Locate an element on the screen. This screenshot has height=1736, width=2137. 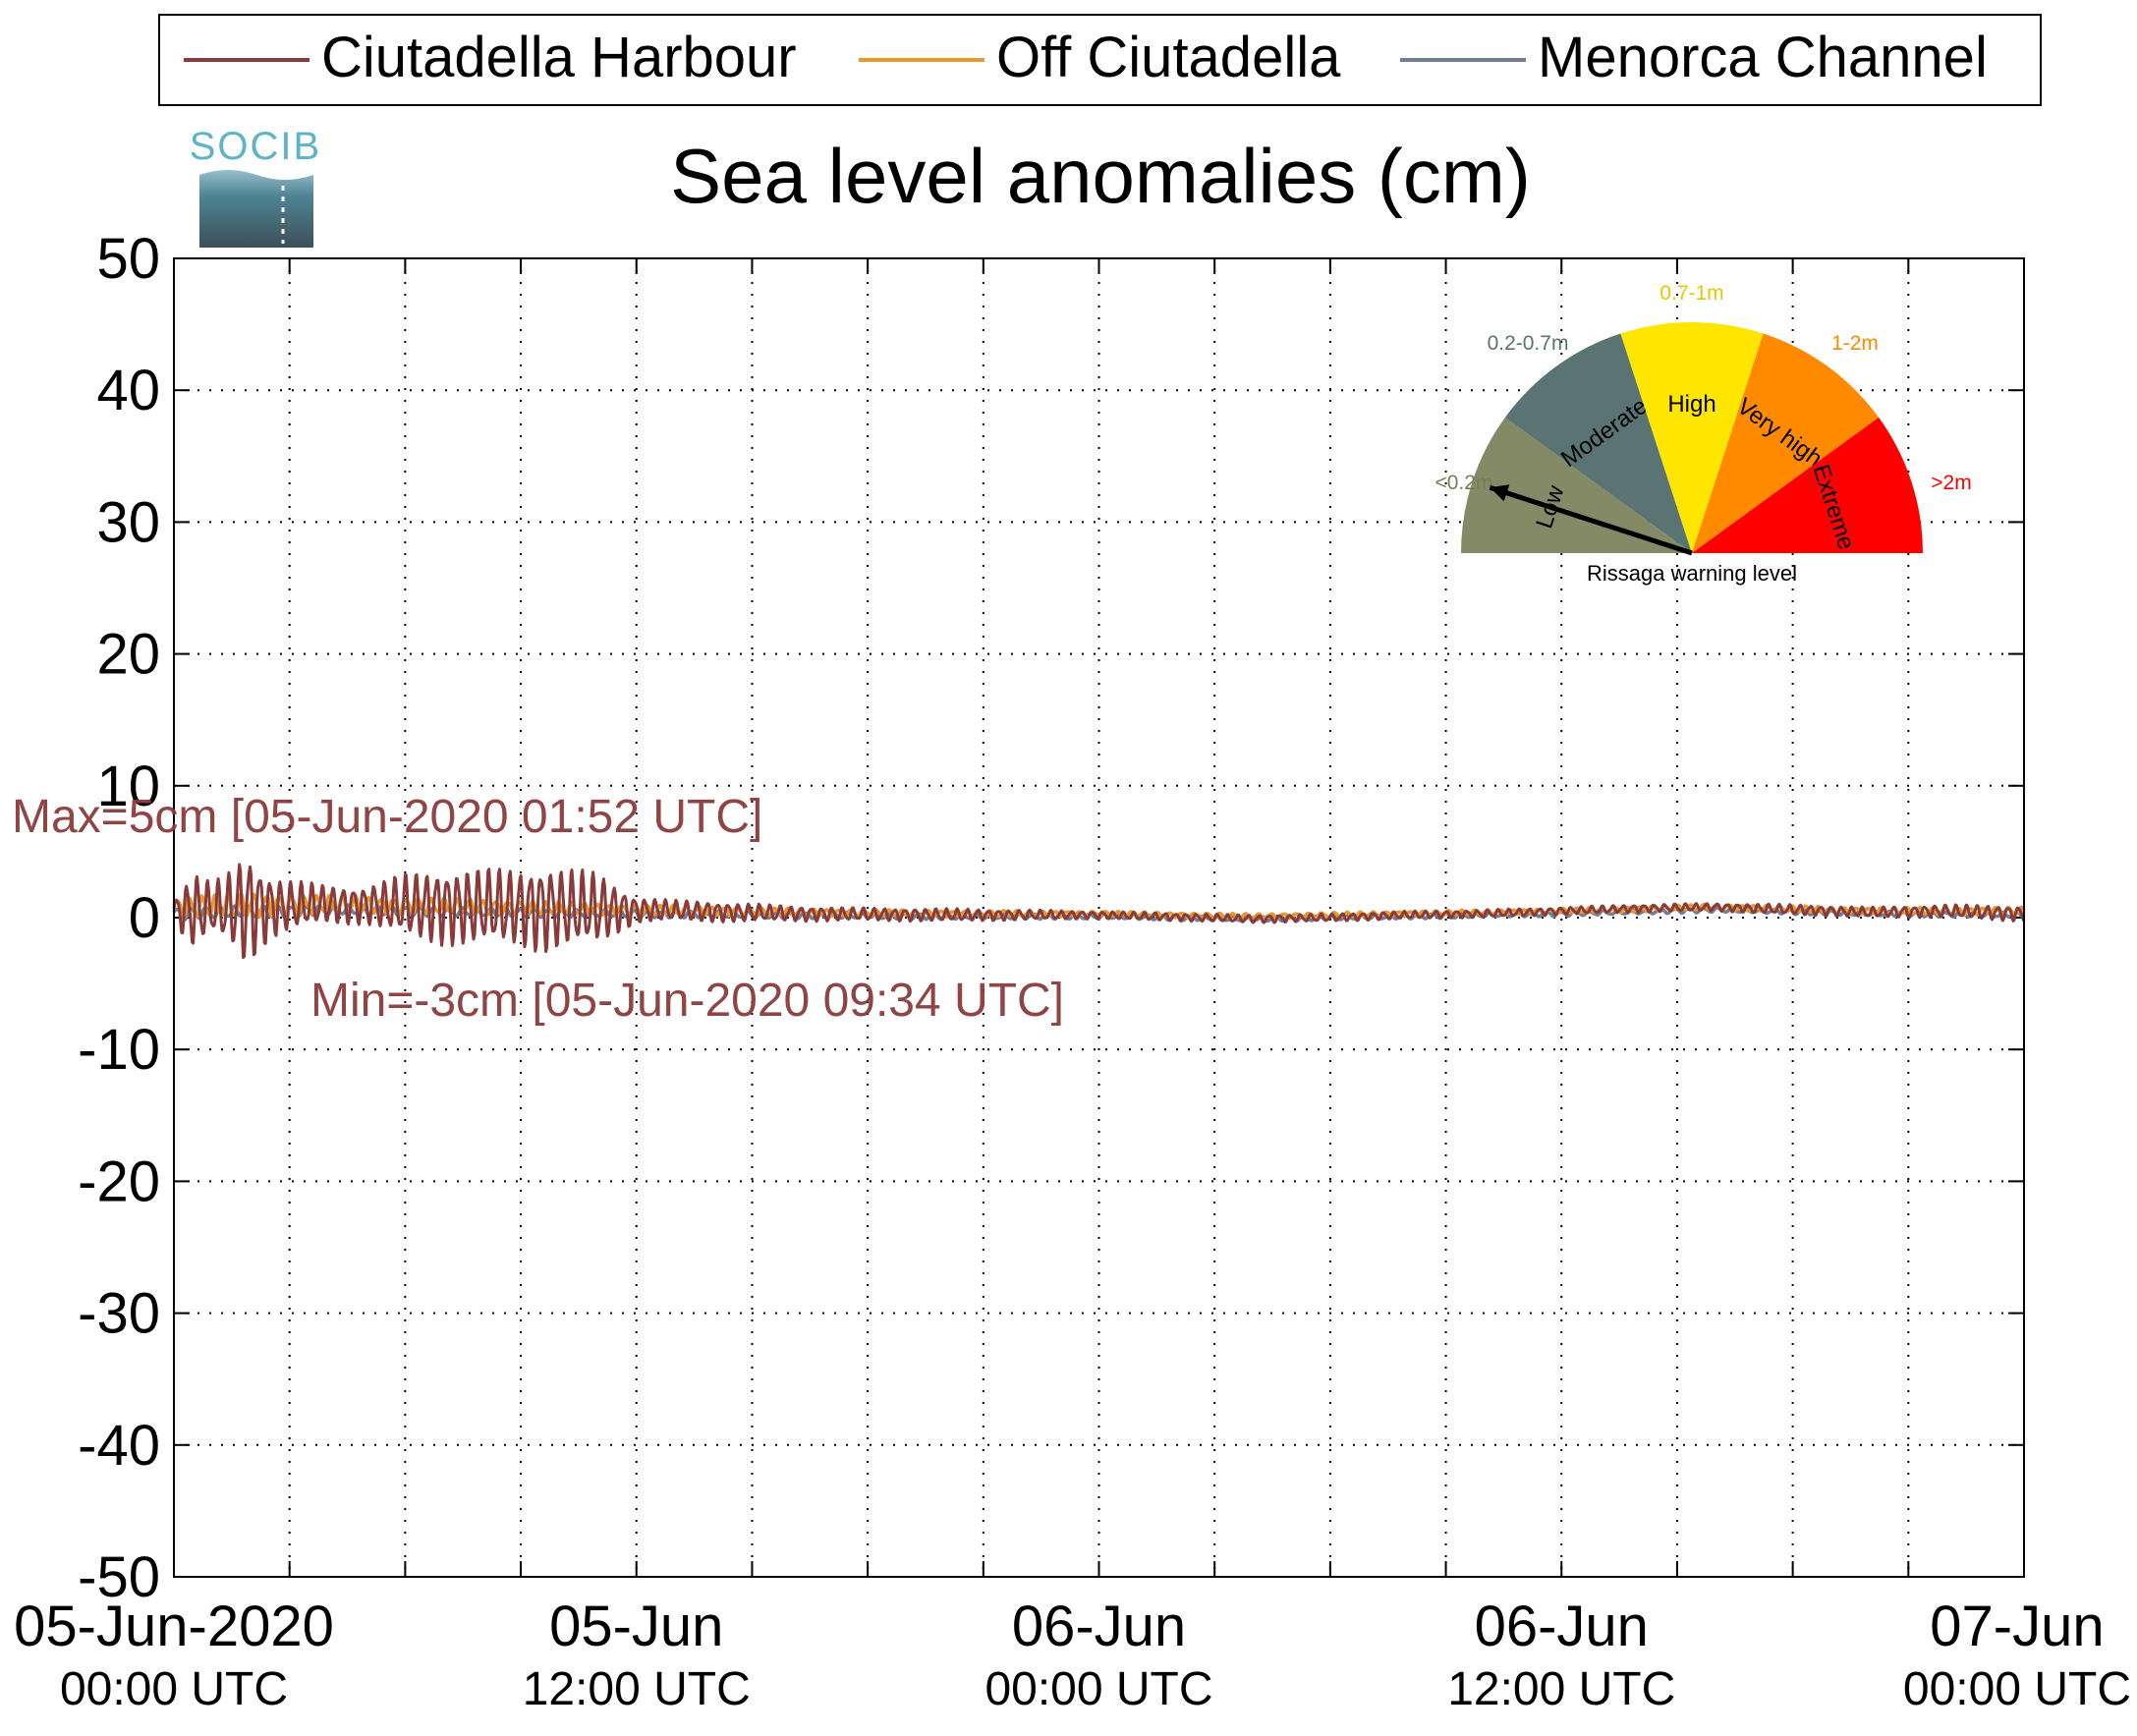
gauge-label-high: High is located at coordinates (1691, 404).